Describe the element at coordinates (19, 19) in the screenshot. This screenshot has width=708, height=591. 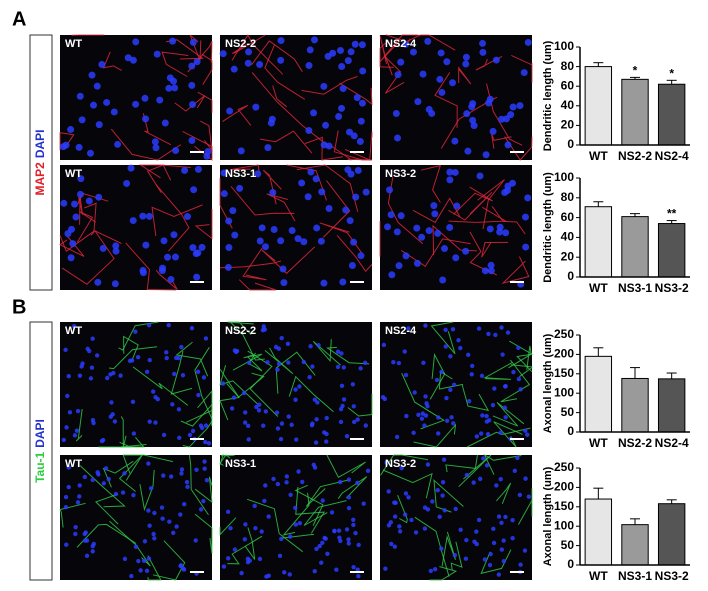
I see `panel-label: A` at that location.